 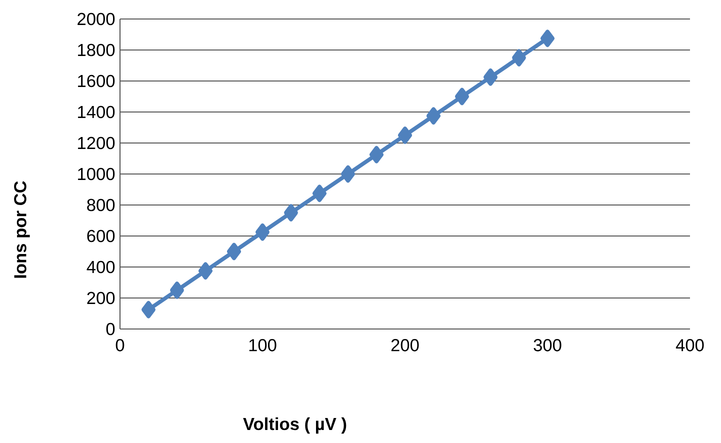 What do you see at coordinates (120, 345) in the screenshot?
I see `x-tick-label: 0` at bounding box center [120, 345].